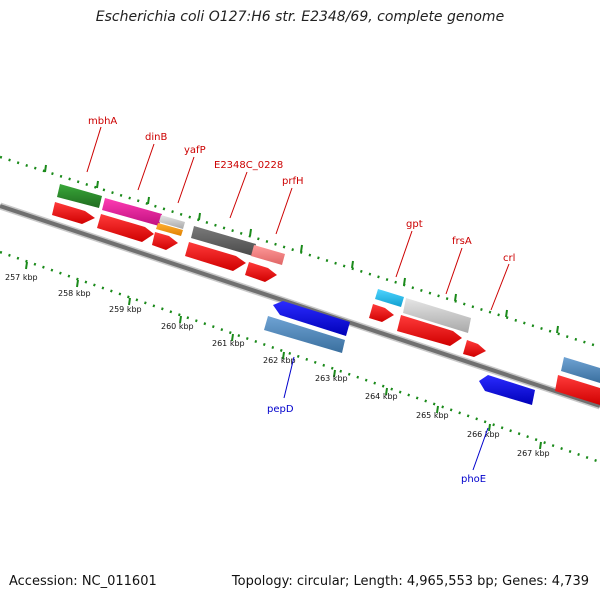  I want to click on tick-label: 260 kbp, so click(177, 326).